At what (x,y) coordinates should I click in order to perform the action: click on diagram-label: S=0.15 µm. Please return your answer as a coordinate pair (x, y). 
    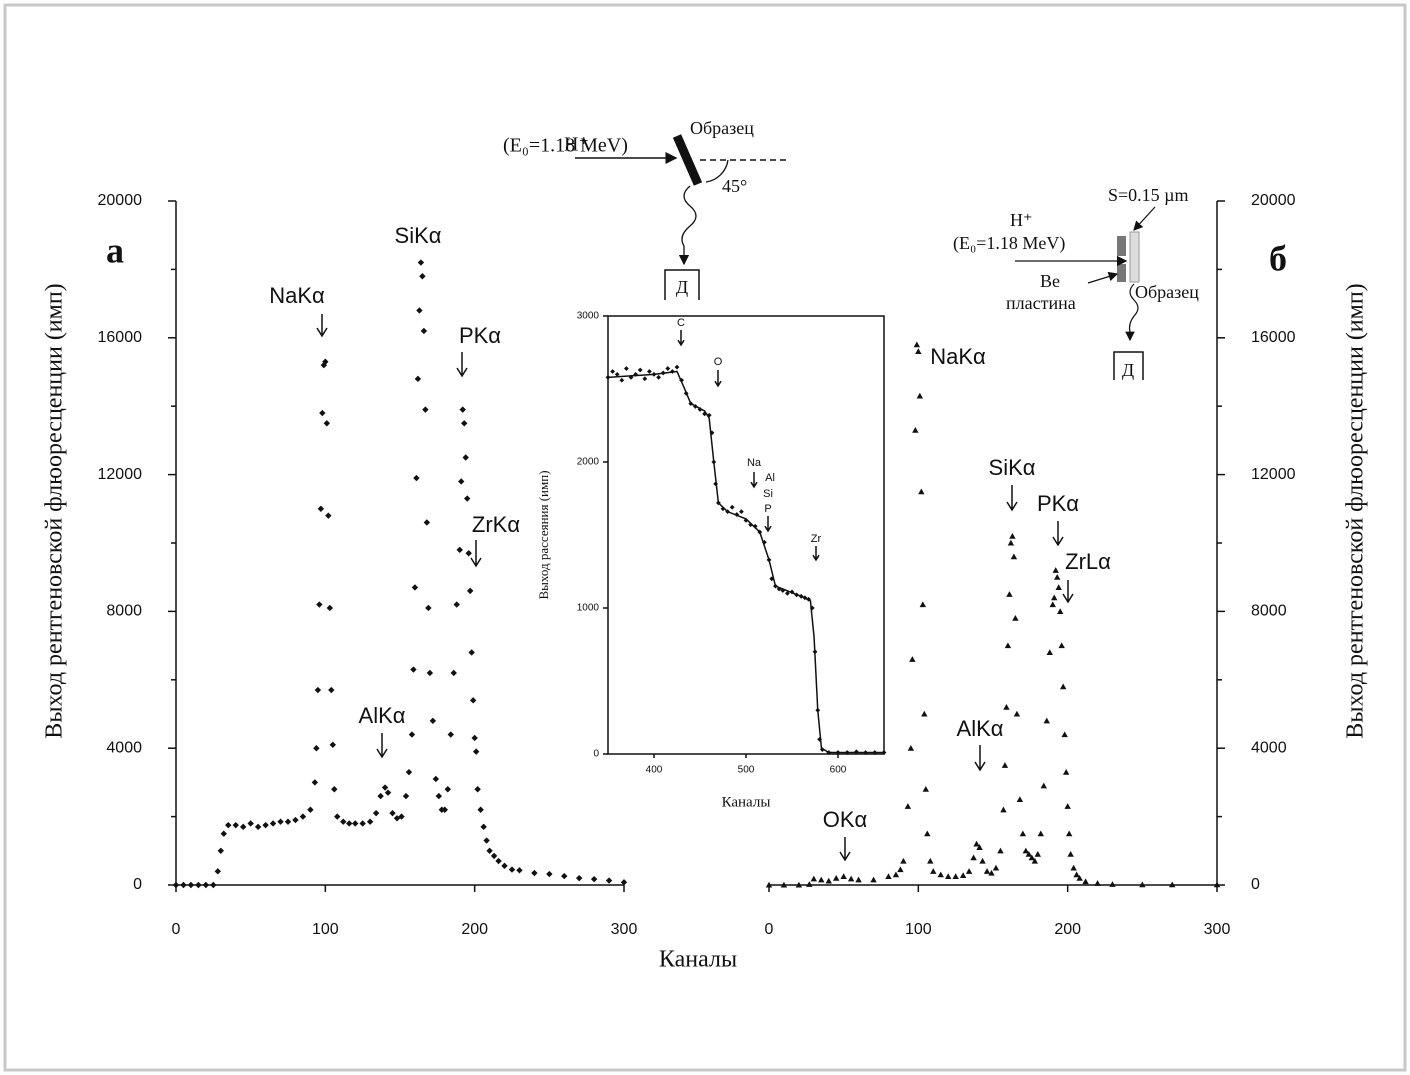
    Looking at the image, I should click on (1148, 195).